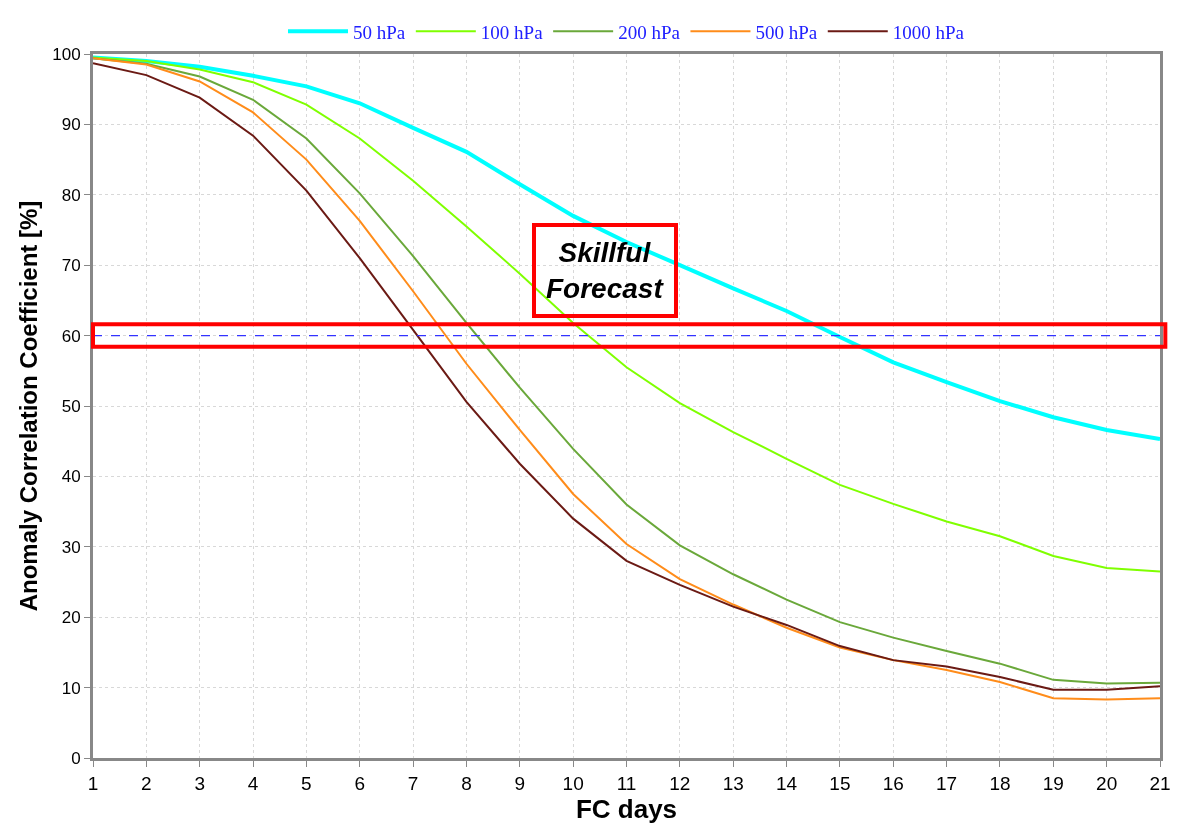  Describe the element at coordinates (947, 783) in the screenshot. I see `x-tick-label: 17` at that location.